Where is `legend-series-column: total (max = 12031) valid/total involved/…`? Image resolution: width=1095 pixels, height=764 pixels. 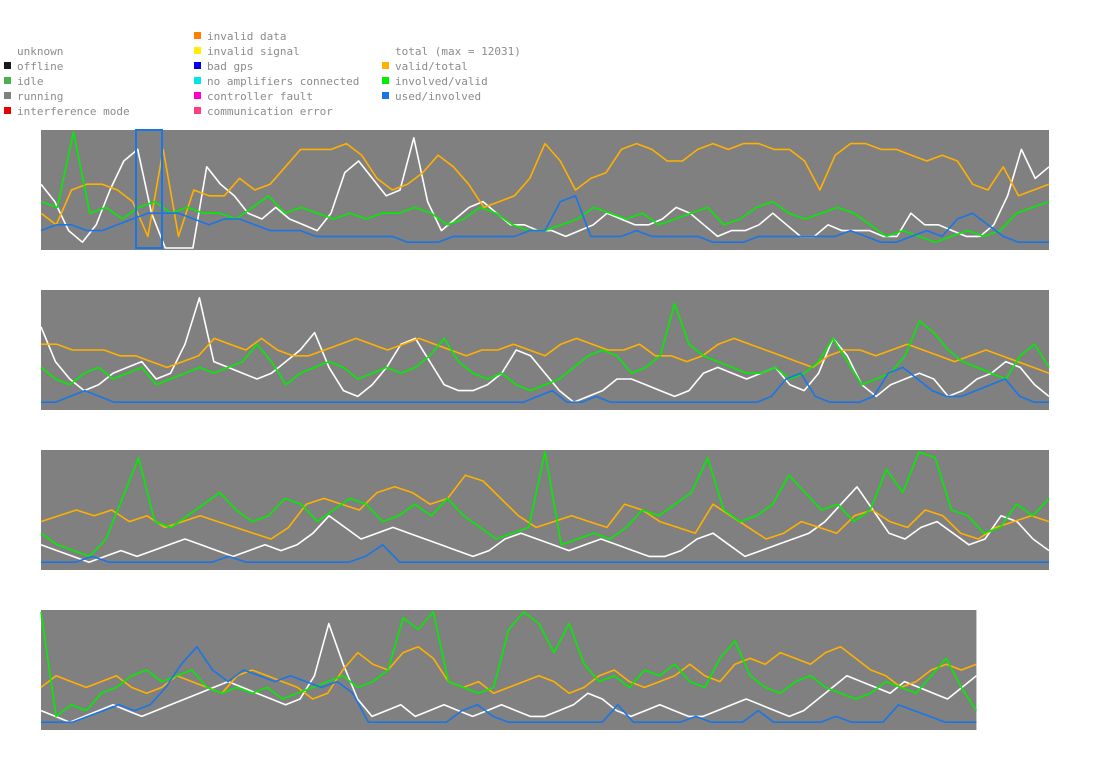 legend-series-column: total (max = 12031) valid/total involved/… is located at coordinates (451, 74).